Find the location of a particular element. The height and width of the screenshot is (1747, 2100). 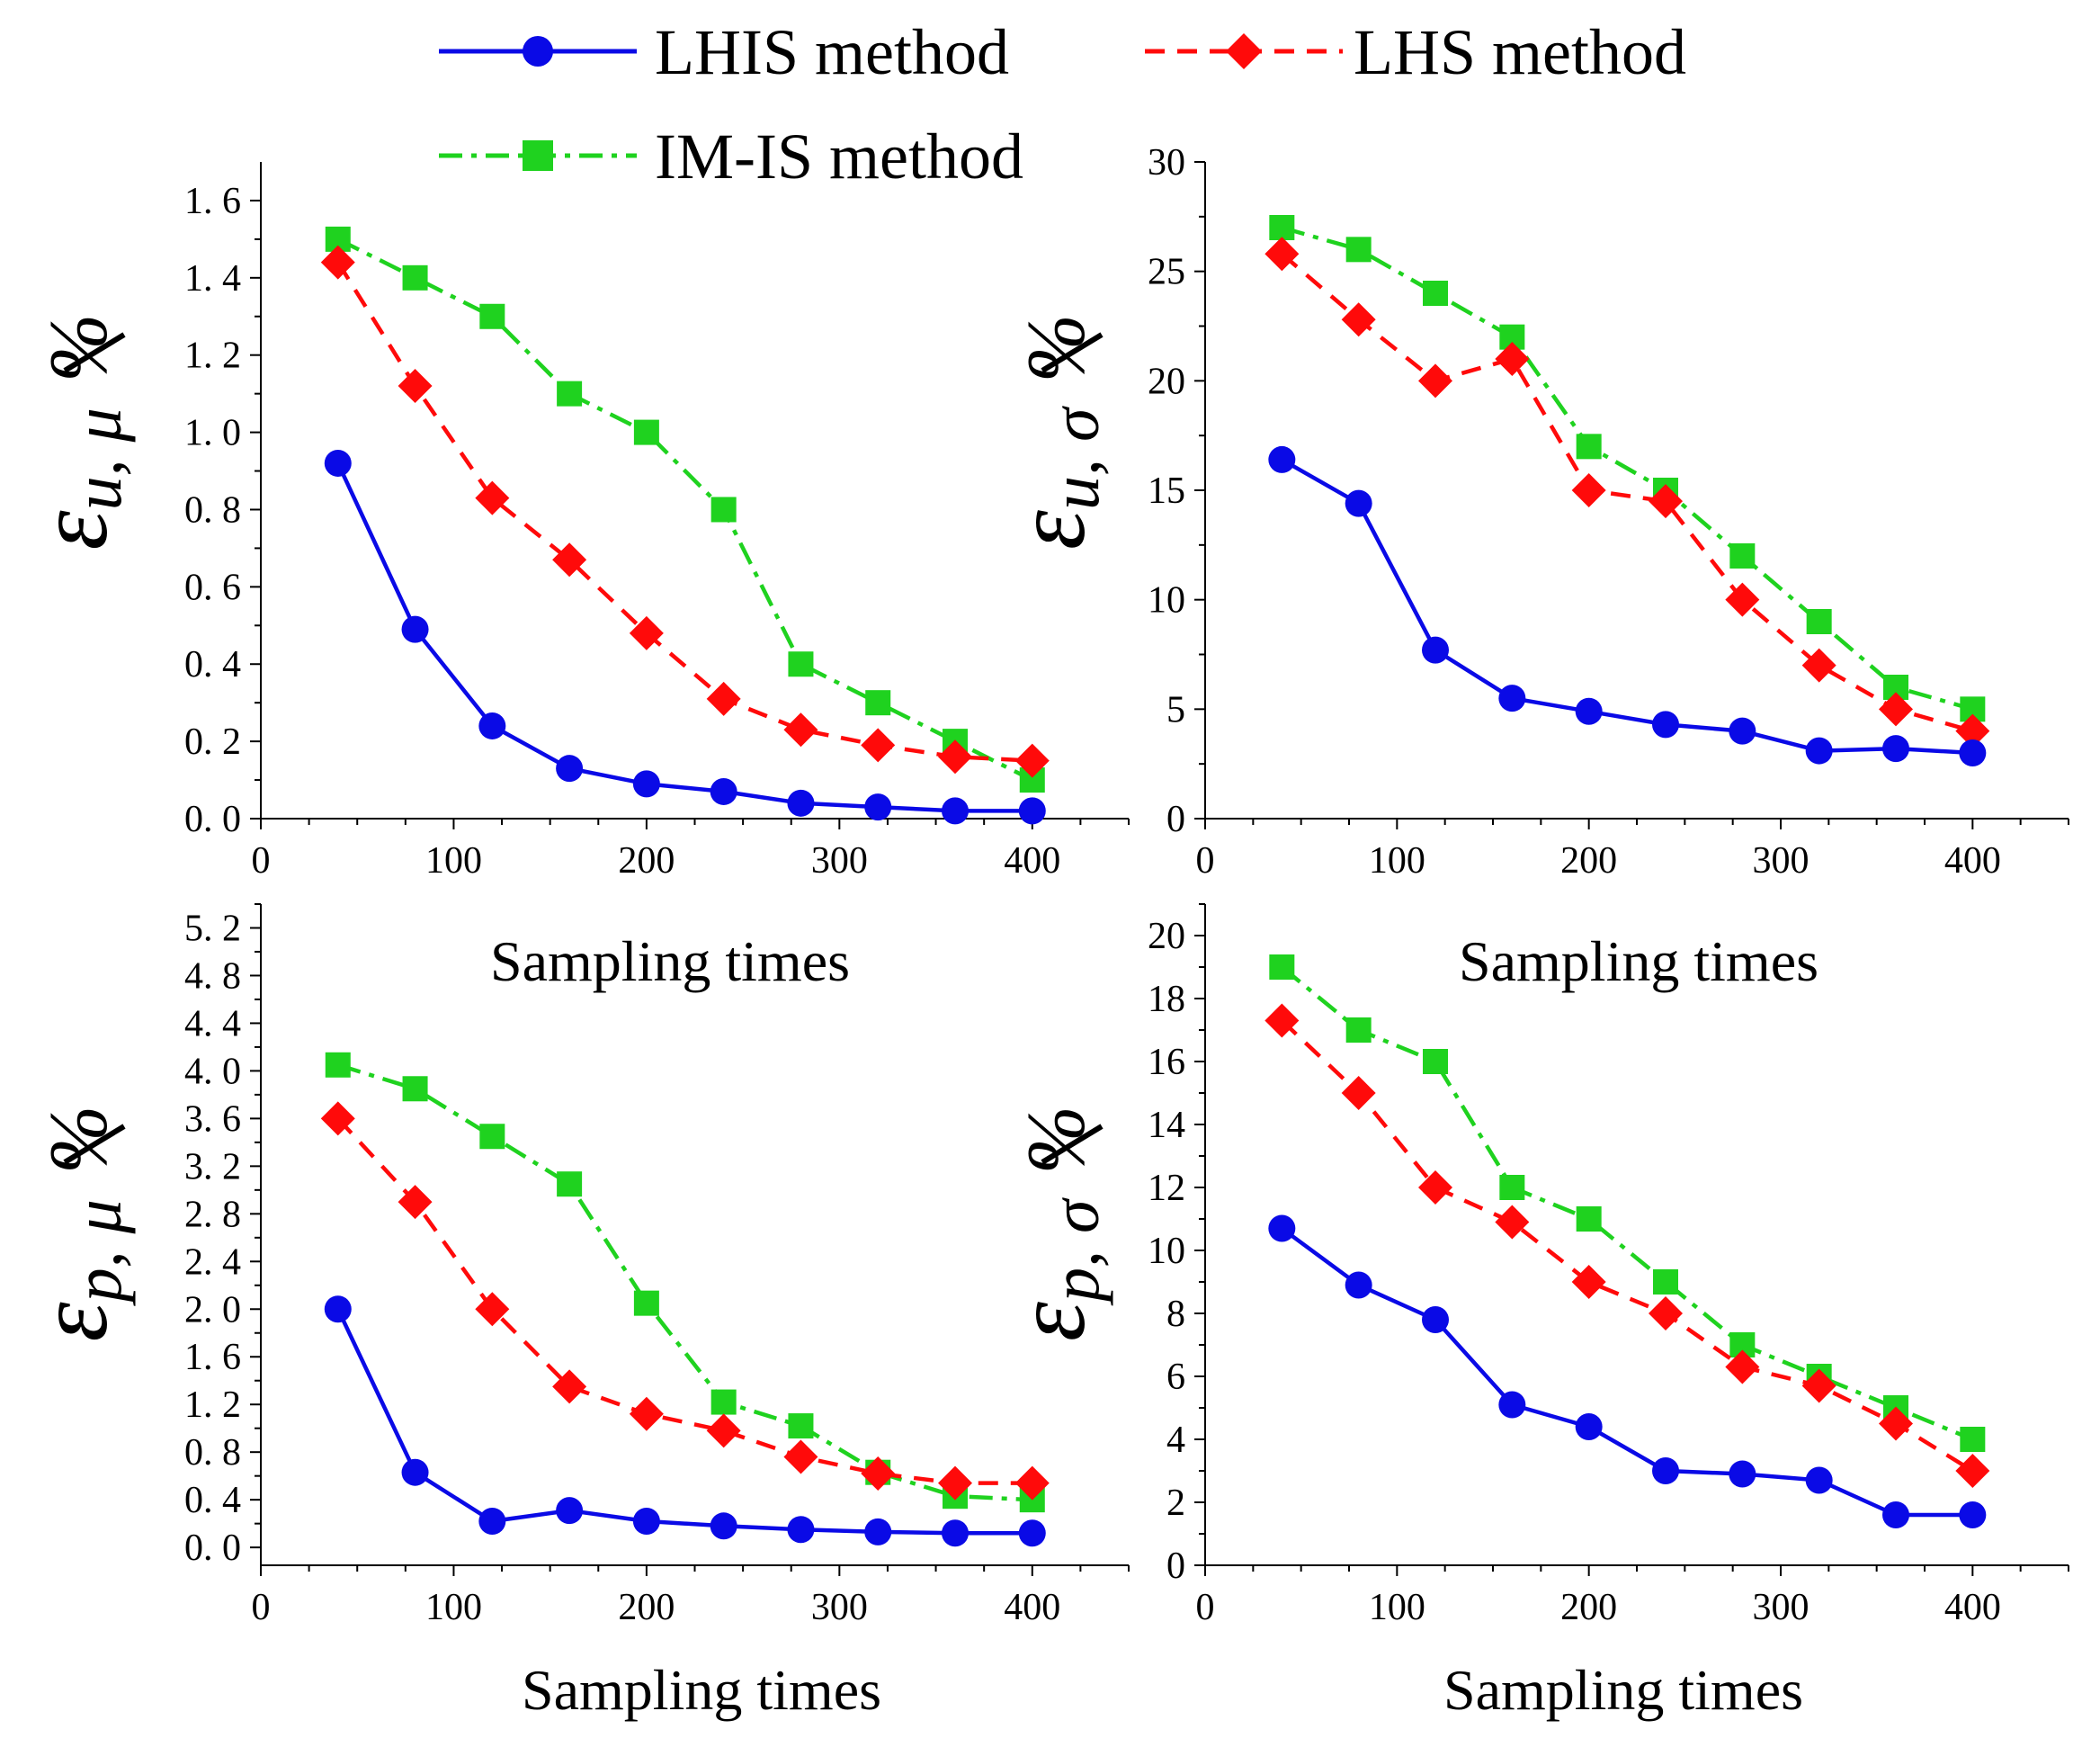

panel-u-mu-ylabel: εu, μ% is located at coordinates (76, 432).